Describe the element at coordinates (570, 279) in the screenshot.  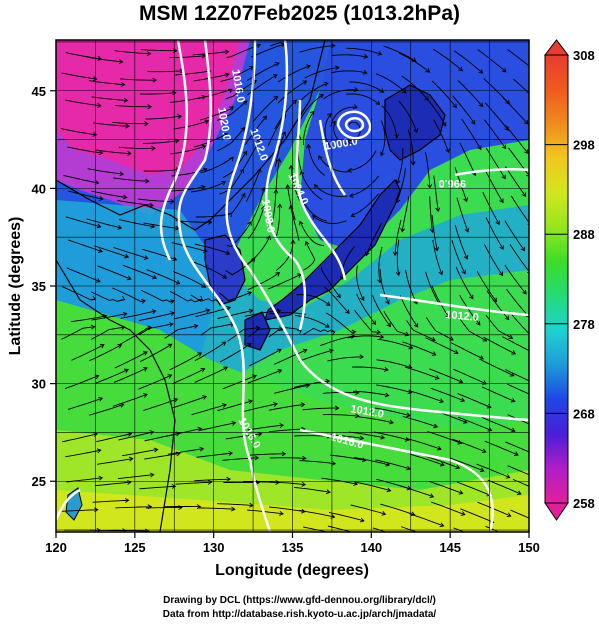
I see `colorbar-ticks: 258 268 278 288 298 308` at that location.